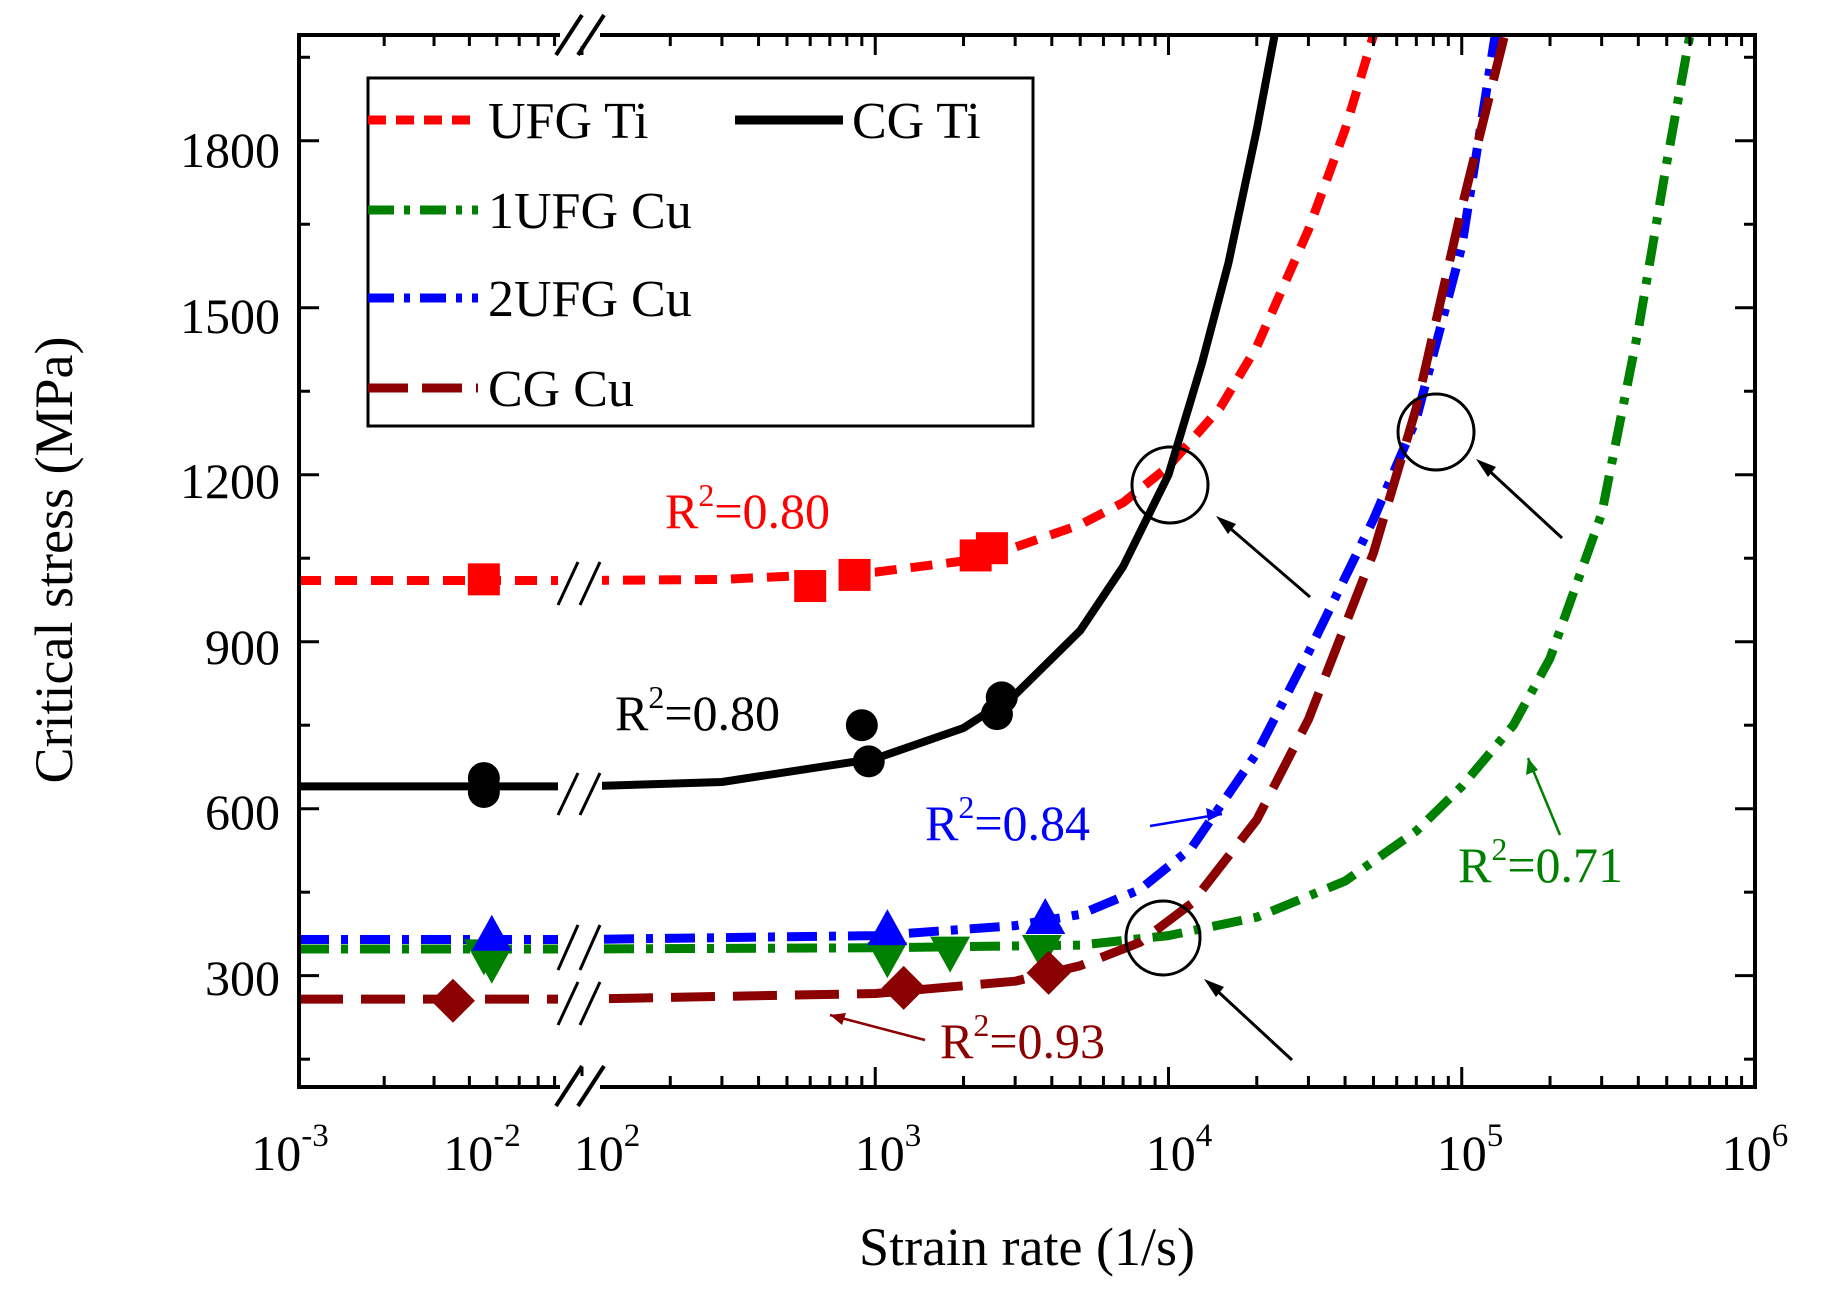 This screenshot has height=1292, width=1822. I want to click on legend-label-2ufg-cu: 2UFG Cu, so click(590, 299).